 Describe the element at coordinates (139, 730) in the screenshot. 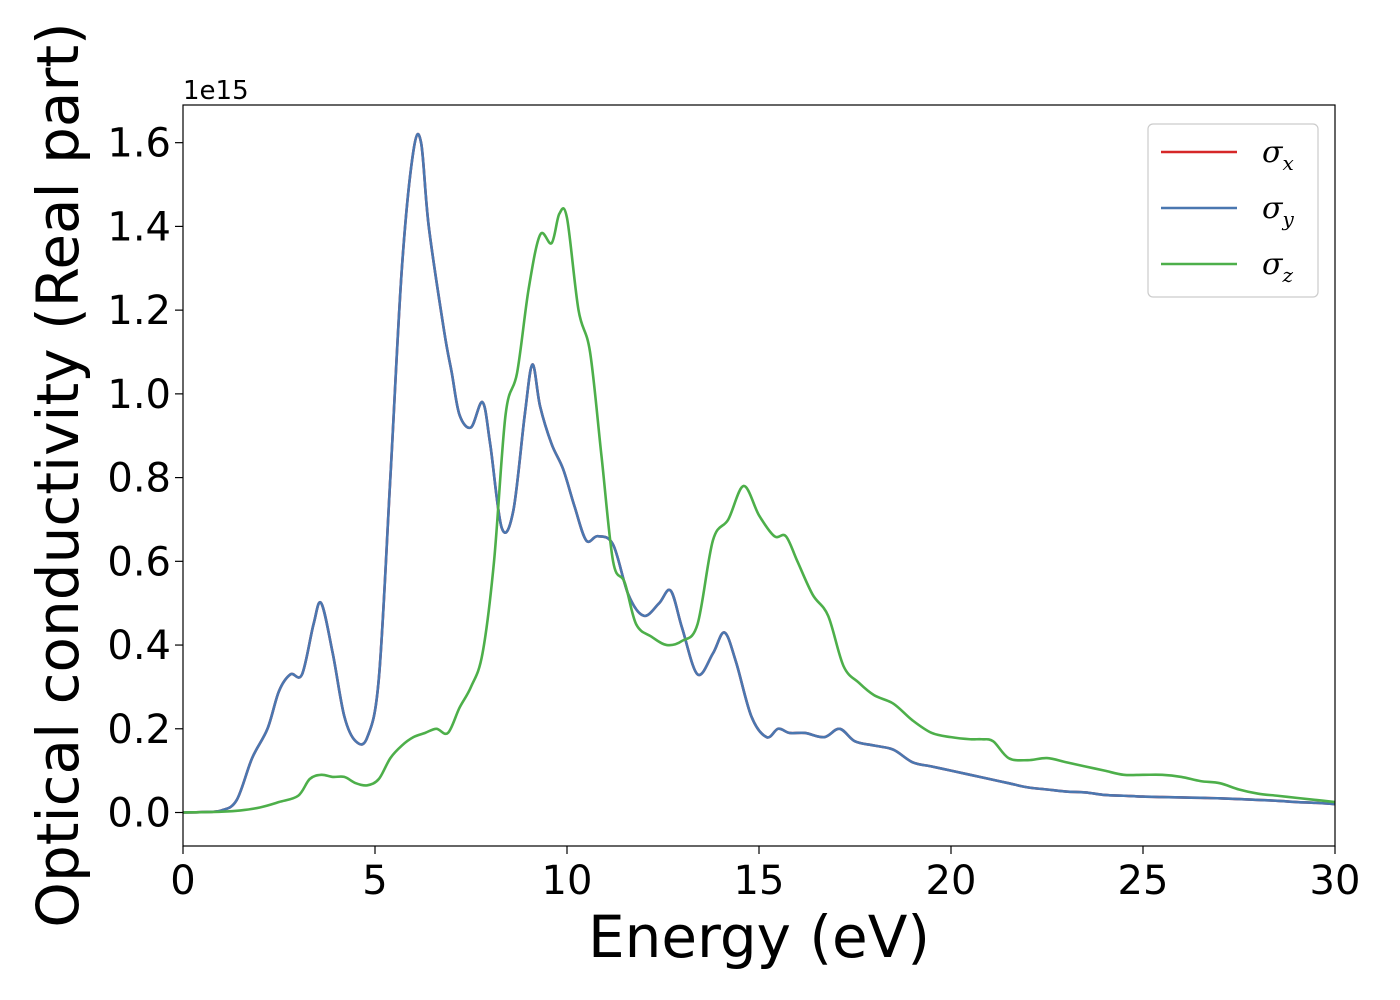

I see `y-tick-label: 0.2` at that location.